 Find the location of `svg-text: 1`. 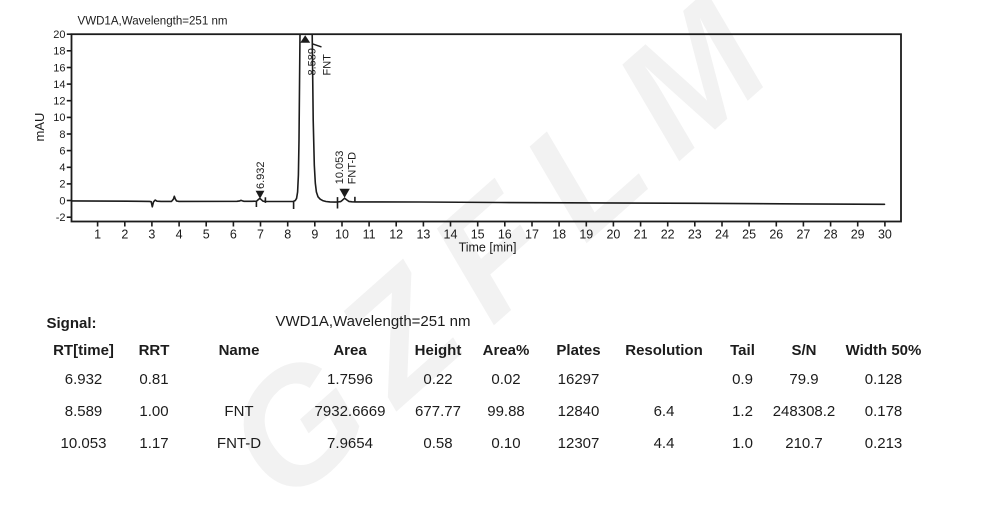

svg-text: 1 is located at coordinates (97, 234).